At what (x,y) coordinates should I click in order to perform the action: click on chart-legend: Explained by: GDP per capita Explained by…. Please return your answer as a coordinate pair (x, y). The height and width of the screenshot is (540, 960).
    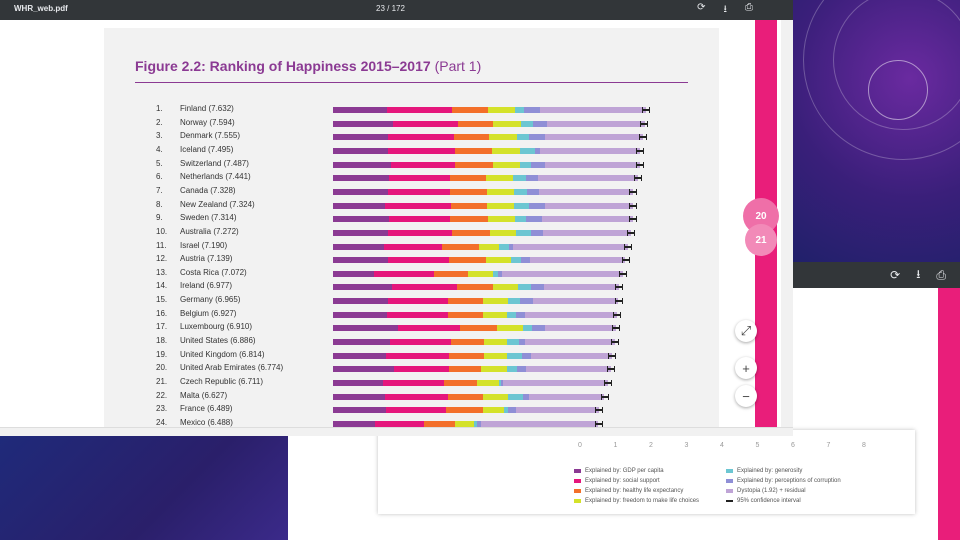
    Looking at the image, I should click on (725, 485).